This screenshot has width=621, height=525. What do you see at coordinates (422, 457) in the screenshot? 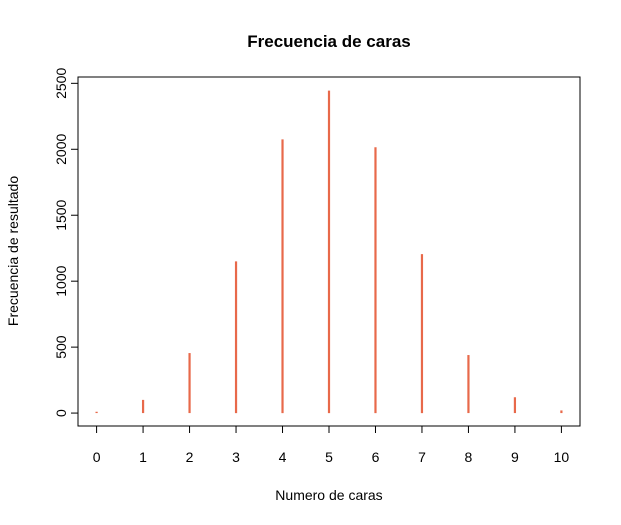
I see `x-tick-label: 7` at bounding box center [422, 457].